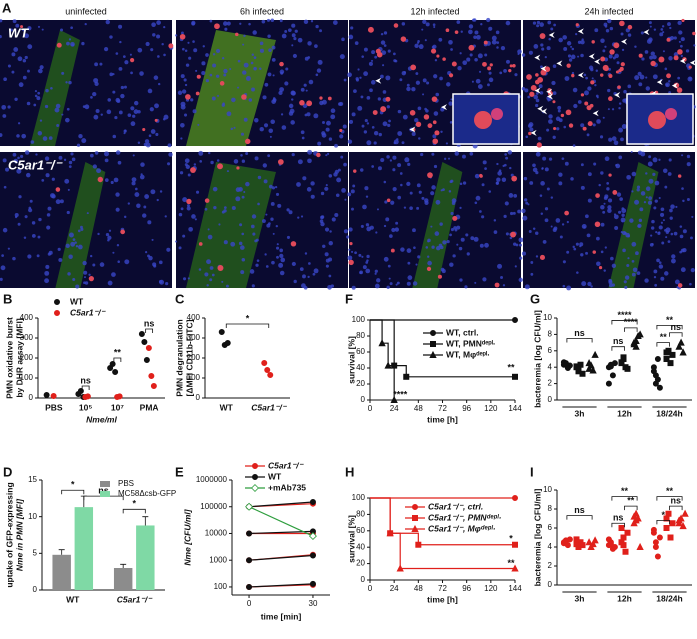 The image size is (697, 639). Describe the element at coordinates (549, 91) in the screenshot. I see `arrowhead` at that location.